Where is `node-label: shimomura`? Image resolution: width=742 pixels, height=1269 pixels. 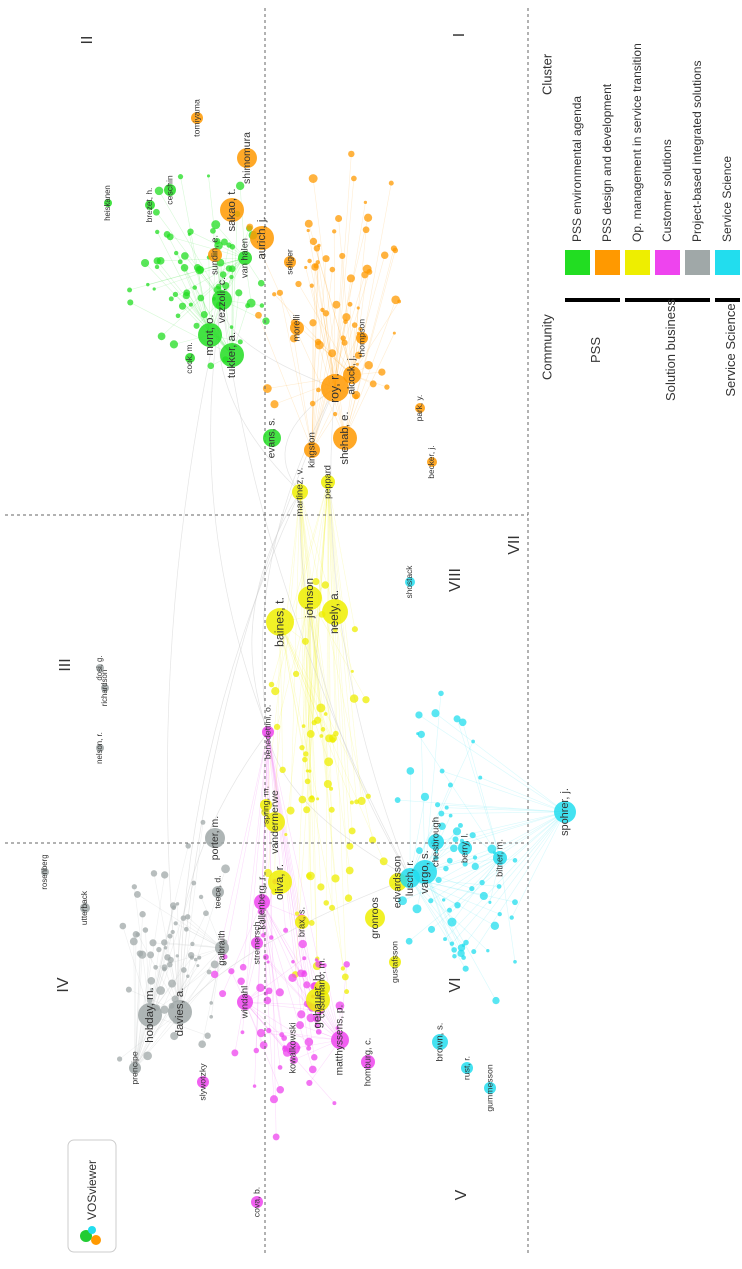
node-label: shimomura is located at coordinates (247, 158).